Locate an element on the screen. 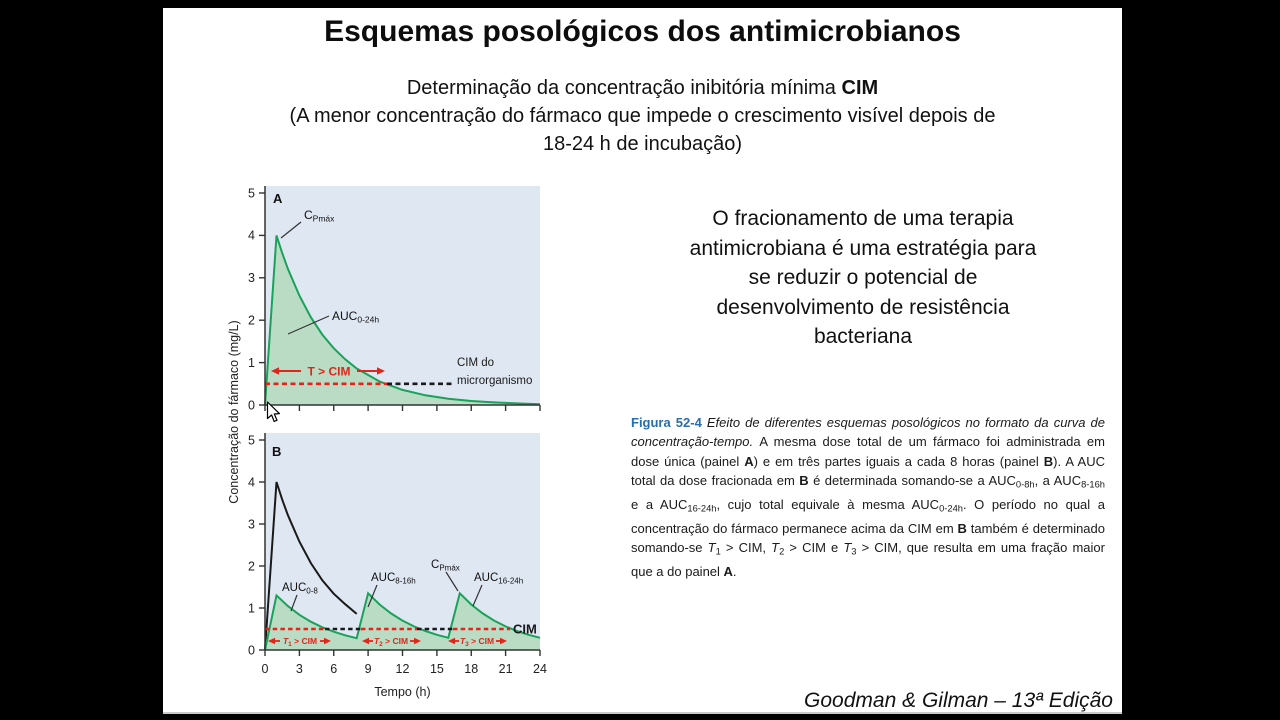  svg-text: T2 > CIM is located at coordinates (391, 642).